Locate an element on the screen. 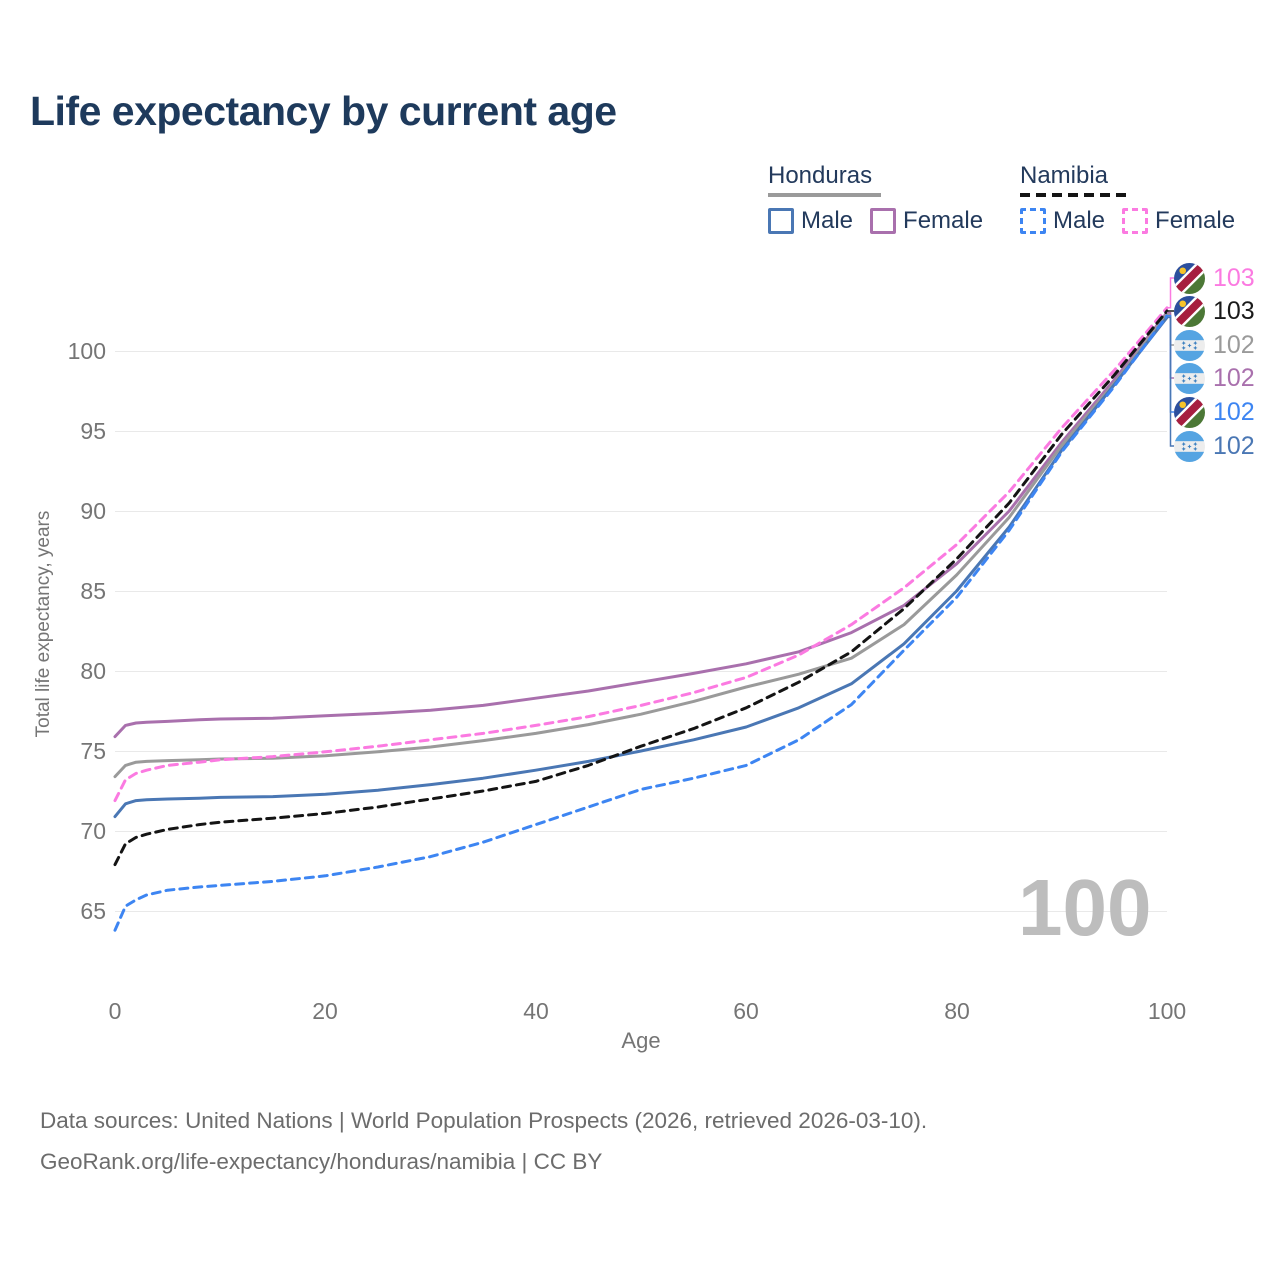 The height and width of the screenshot is (1280, 1280). x-tick-0: 0 is located at coordinates (115, 1011).